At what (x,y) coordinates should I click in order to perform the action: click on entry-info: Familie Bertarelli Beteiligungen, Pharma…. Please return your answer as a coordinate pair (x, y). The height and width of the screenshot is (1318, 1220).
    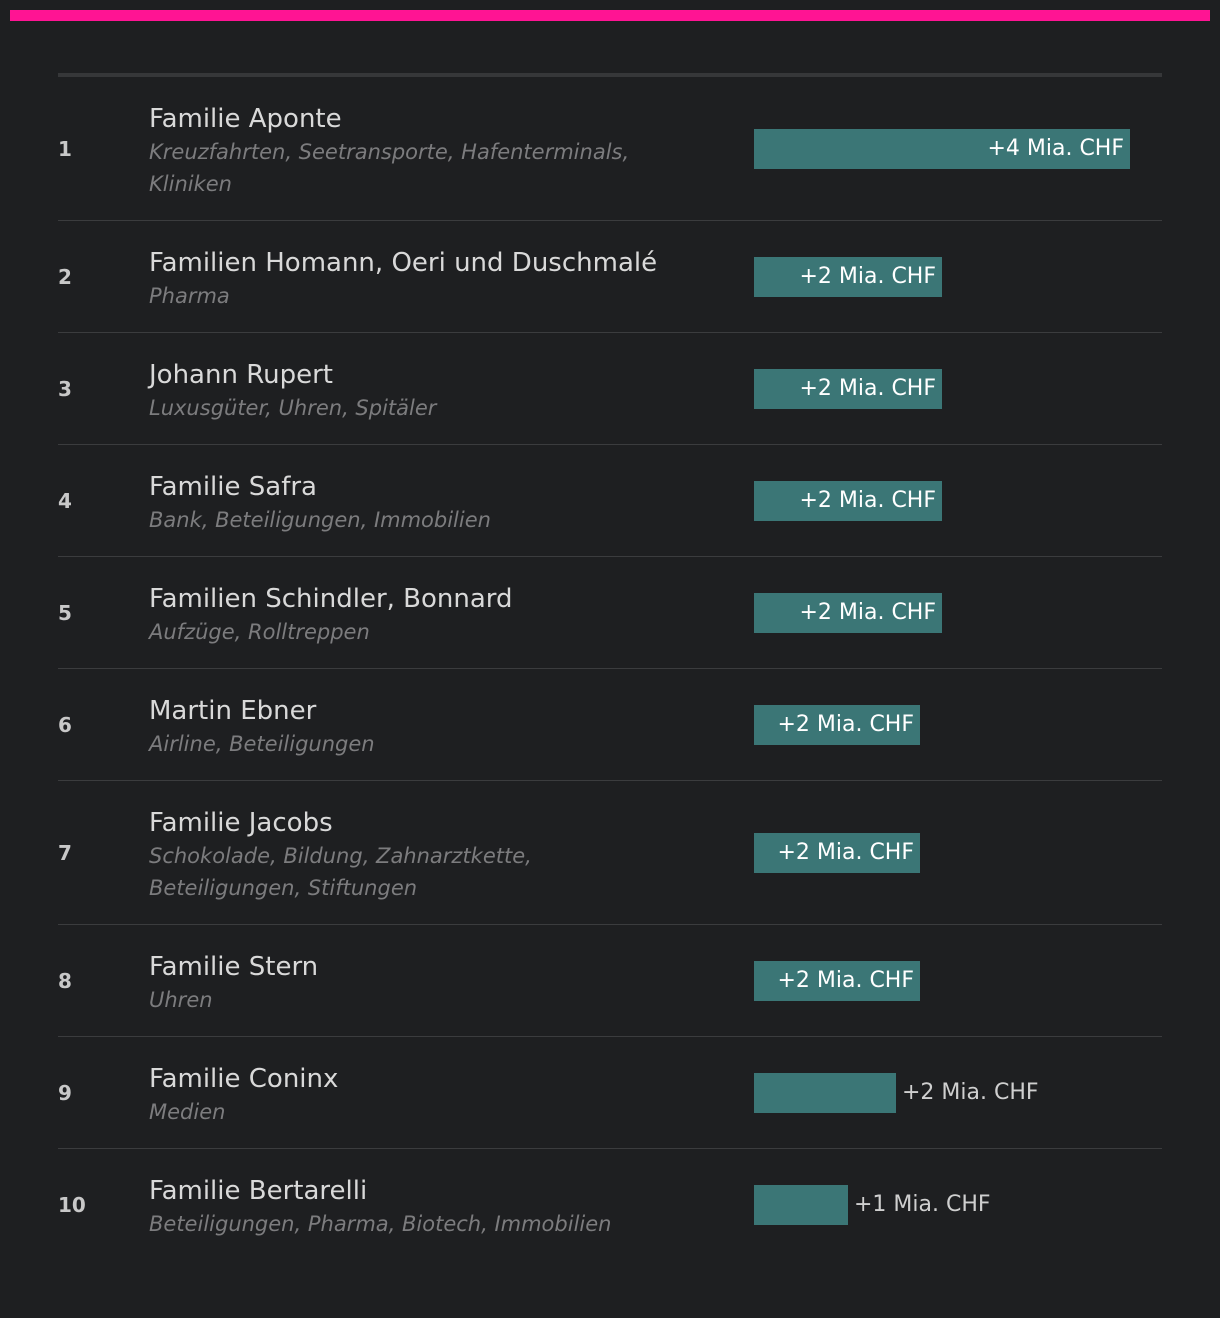
    Looking at the image, I should click on (414, 1207).